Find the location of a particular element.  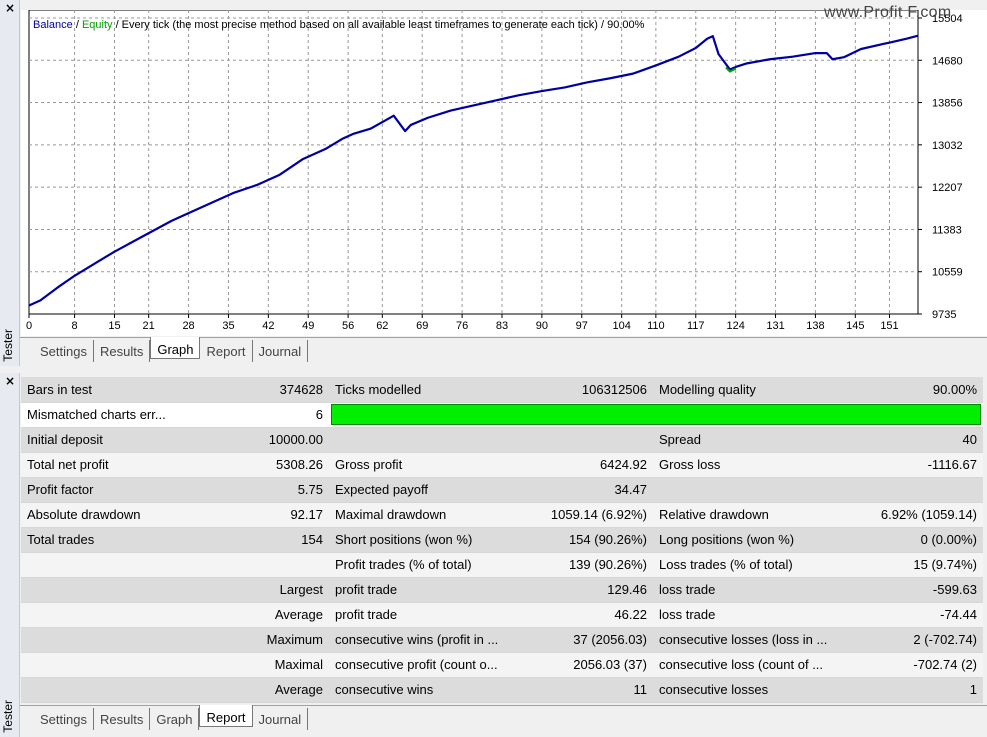

report-cell-label-c: Loss trades (% of total) is located at coordinates (750, 565).